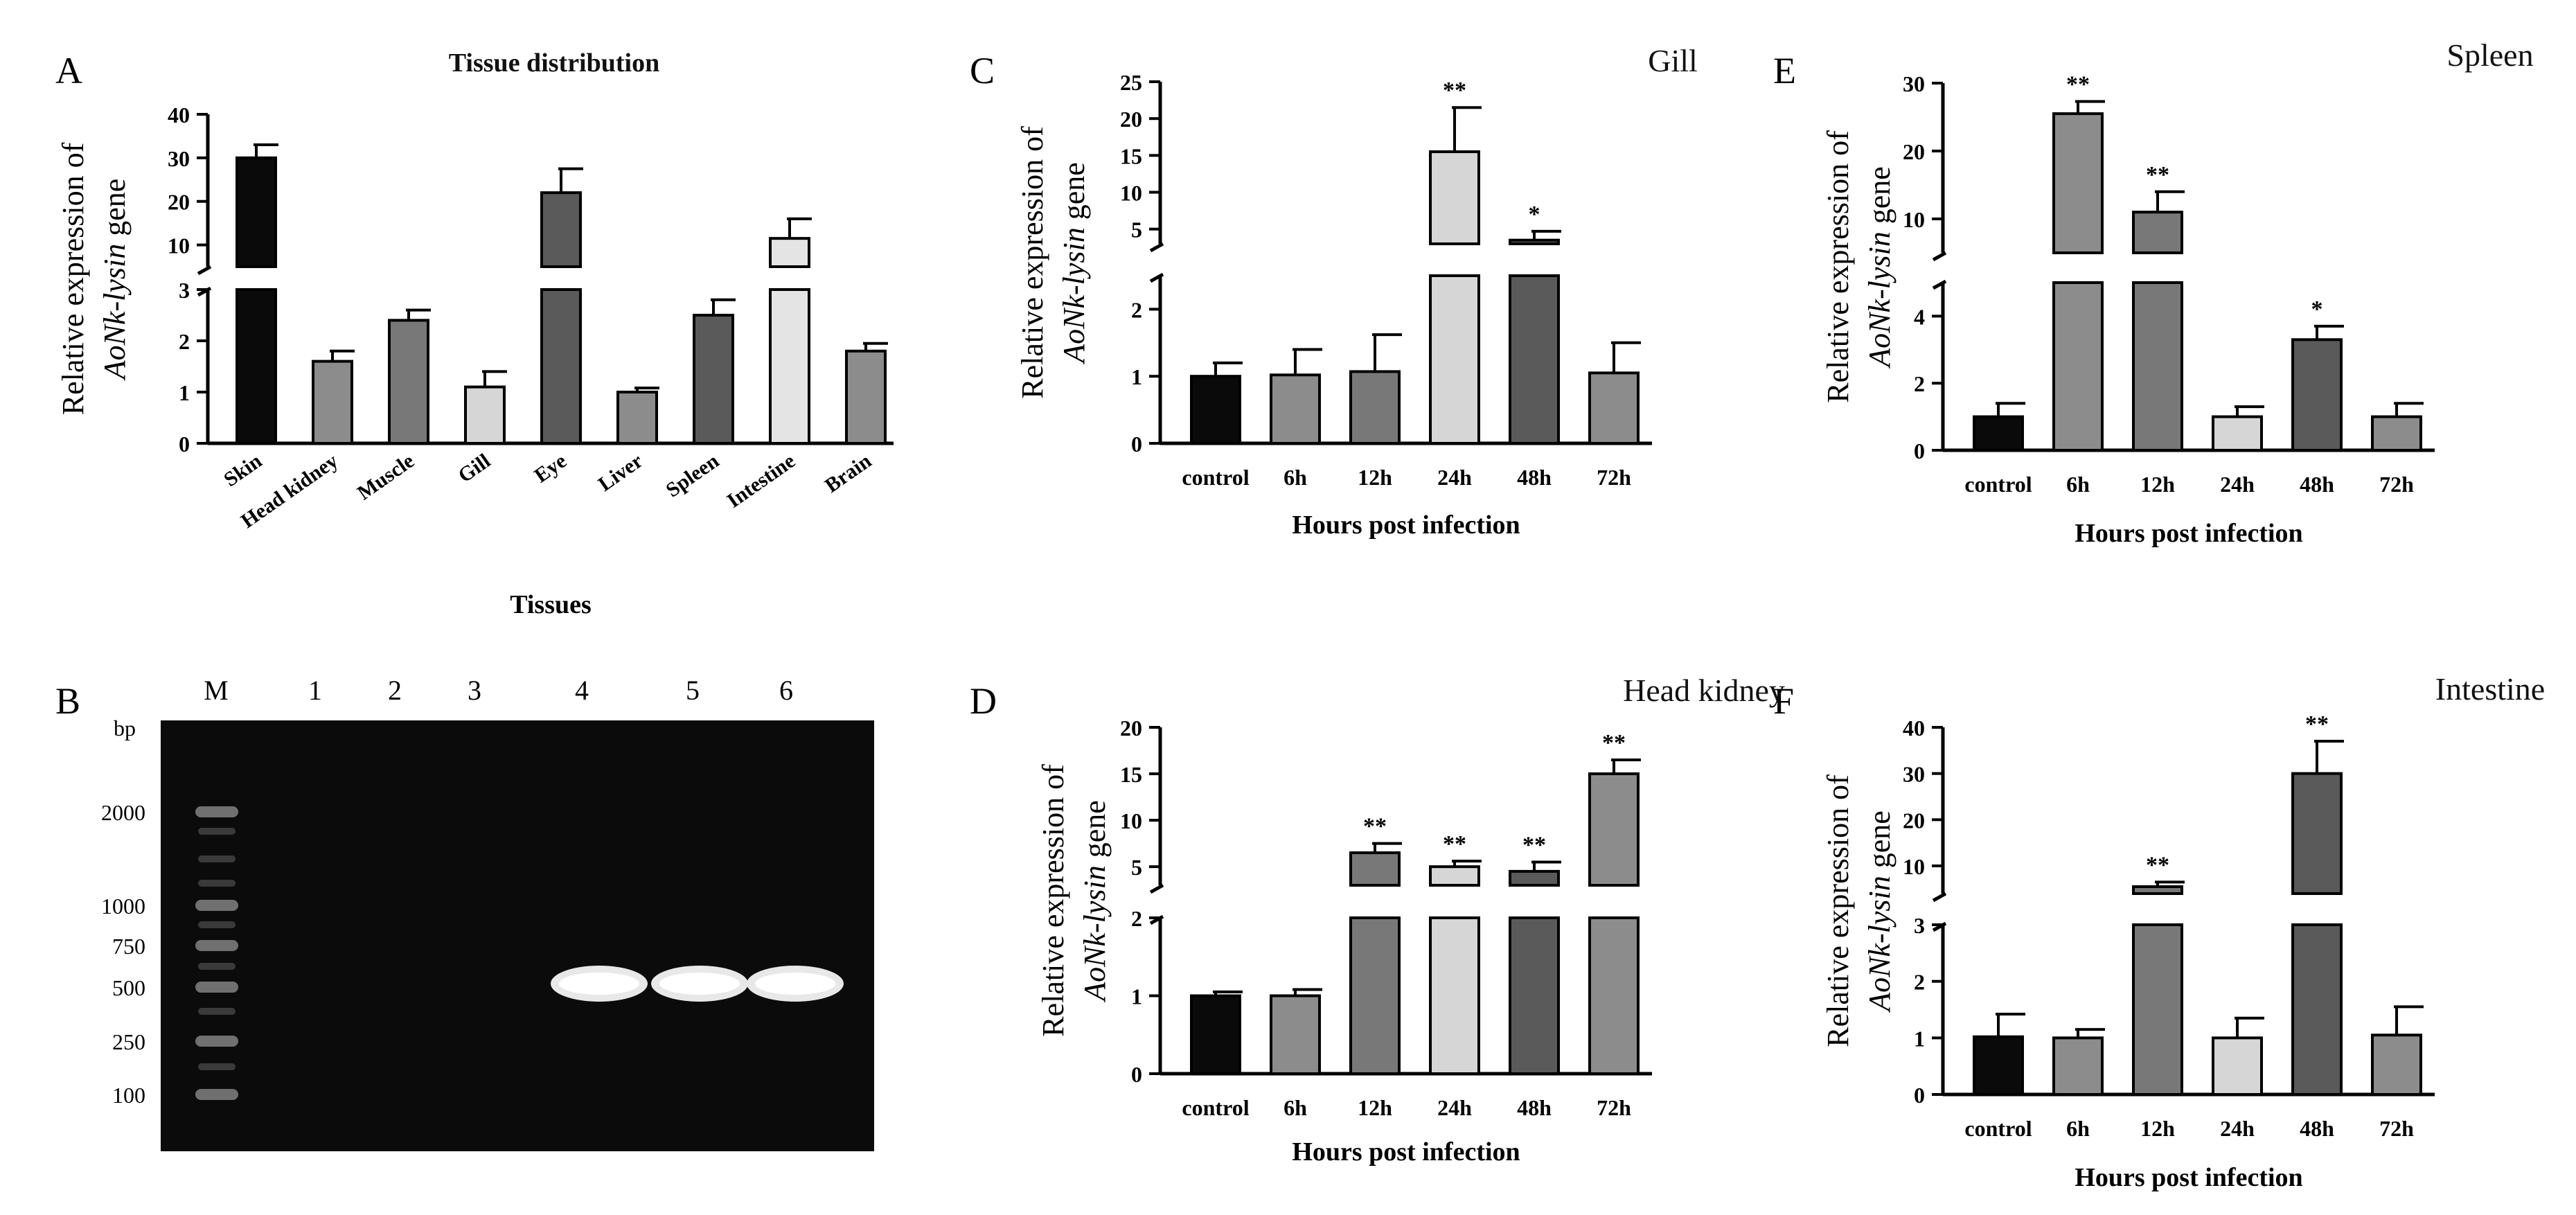 This screenshot has height=1215, width=2576. What do you see at coordinates (123, 812) in the screenshot?
I see `marker-size-label: 2000` at bounding box center [123, 812].